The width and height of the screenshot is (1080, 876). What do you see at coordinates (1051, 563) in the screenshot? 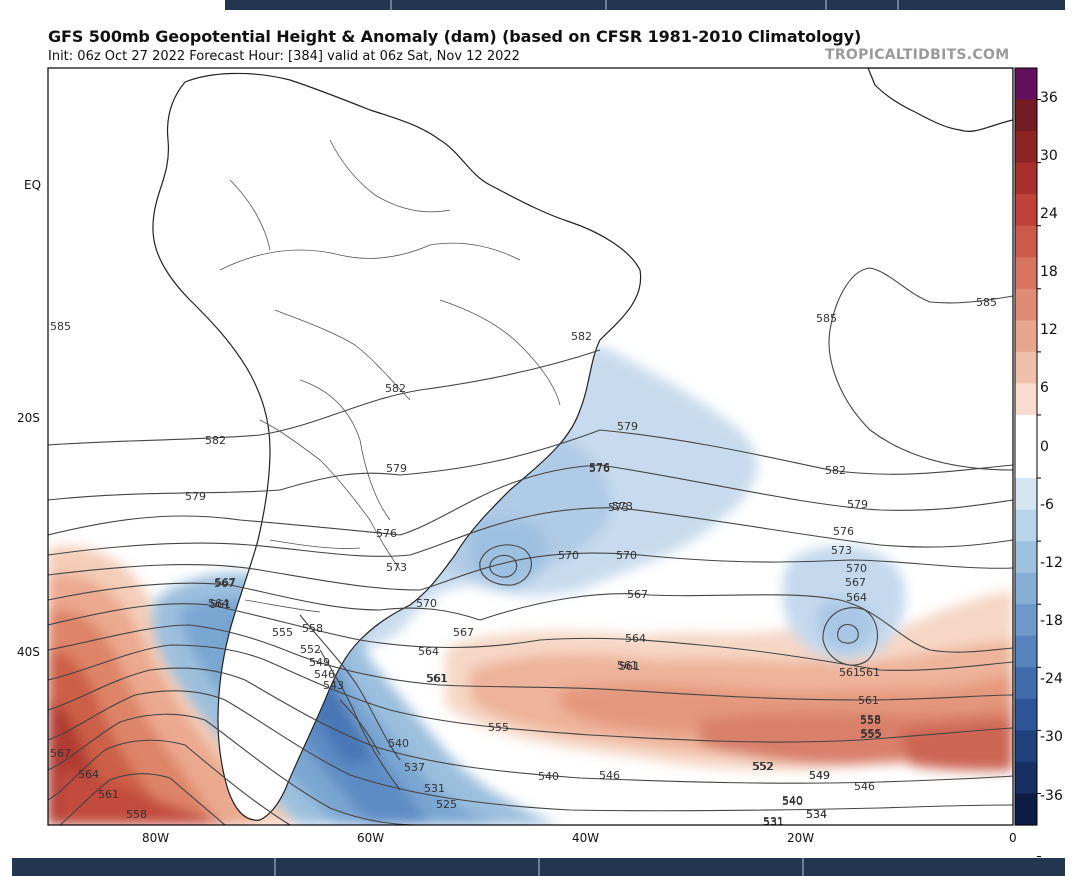
I see `colorbar-label-neg12: -12` at bounding box center [1051, 563].